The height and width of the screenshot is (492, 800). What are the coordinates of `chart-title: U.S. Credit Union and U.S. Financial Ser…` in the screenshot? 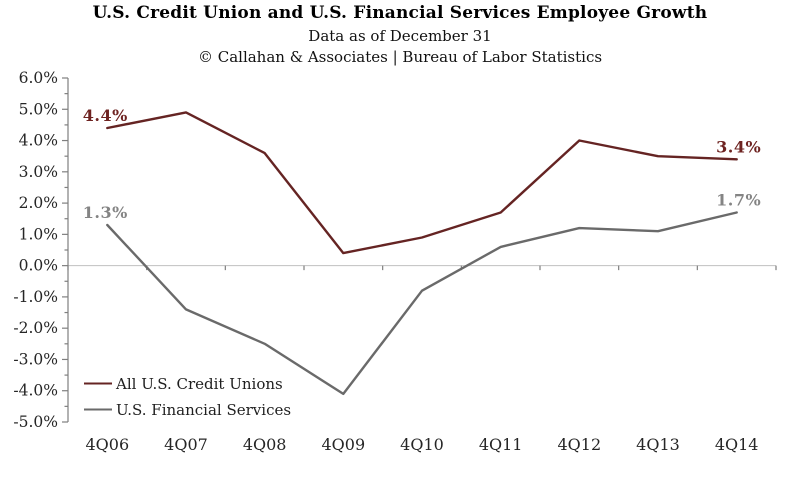 It's located at (400, 13).